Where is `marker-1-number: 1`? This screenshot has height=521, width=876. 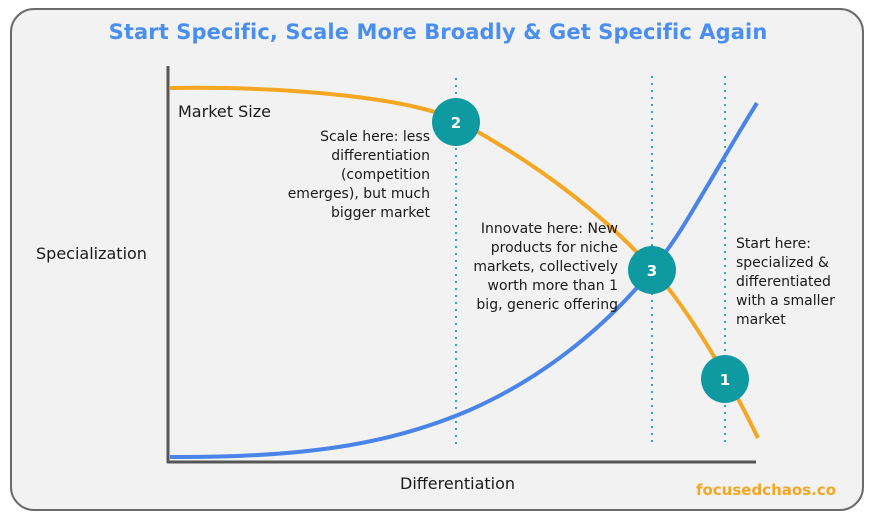
marker-1-number: 1 is located at coordinates (725, 380).